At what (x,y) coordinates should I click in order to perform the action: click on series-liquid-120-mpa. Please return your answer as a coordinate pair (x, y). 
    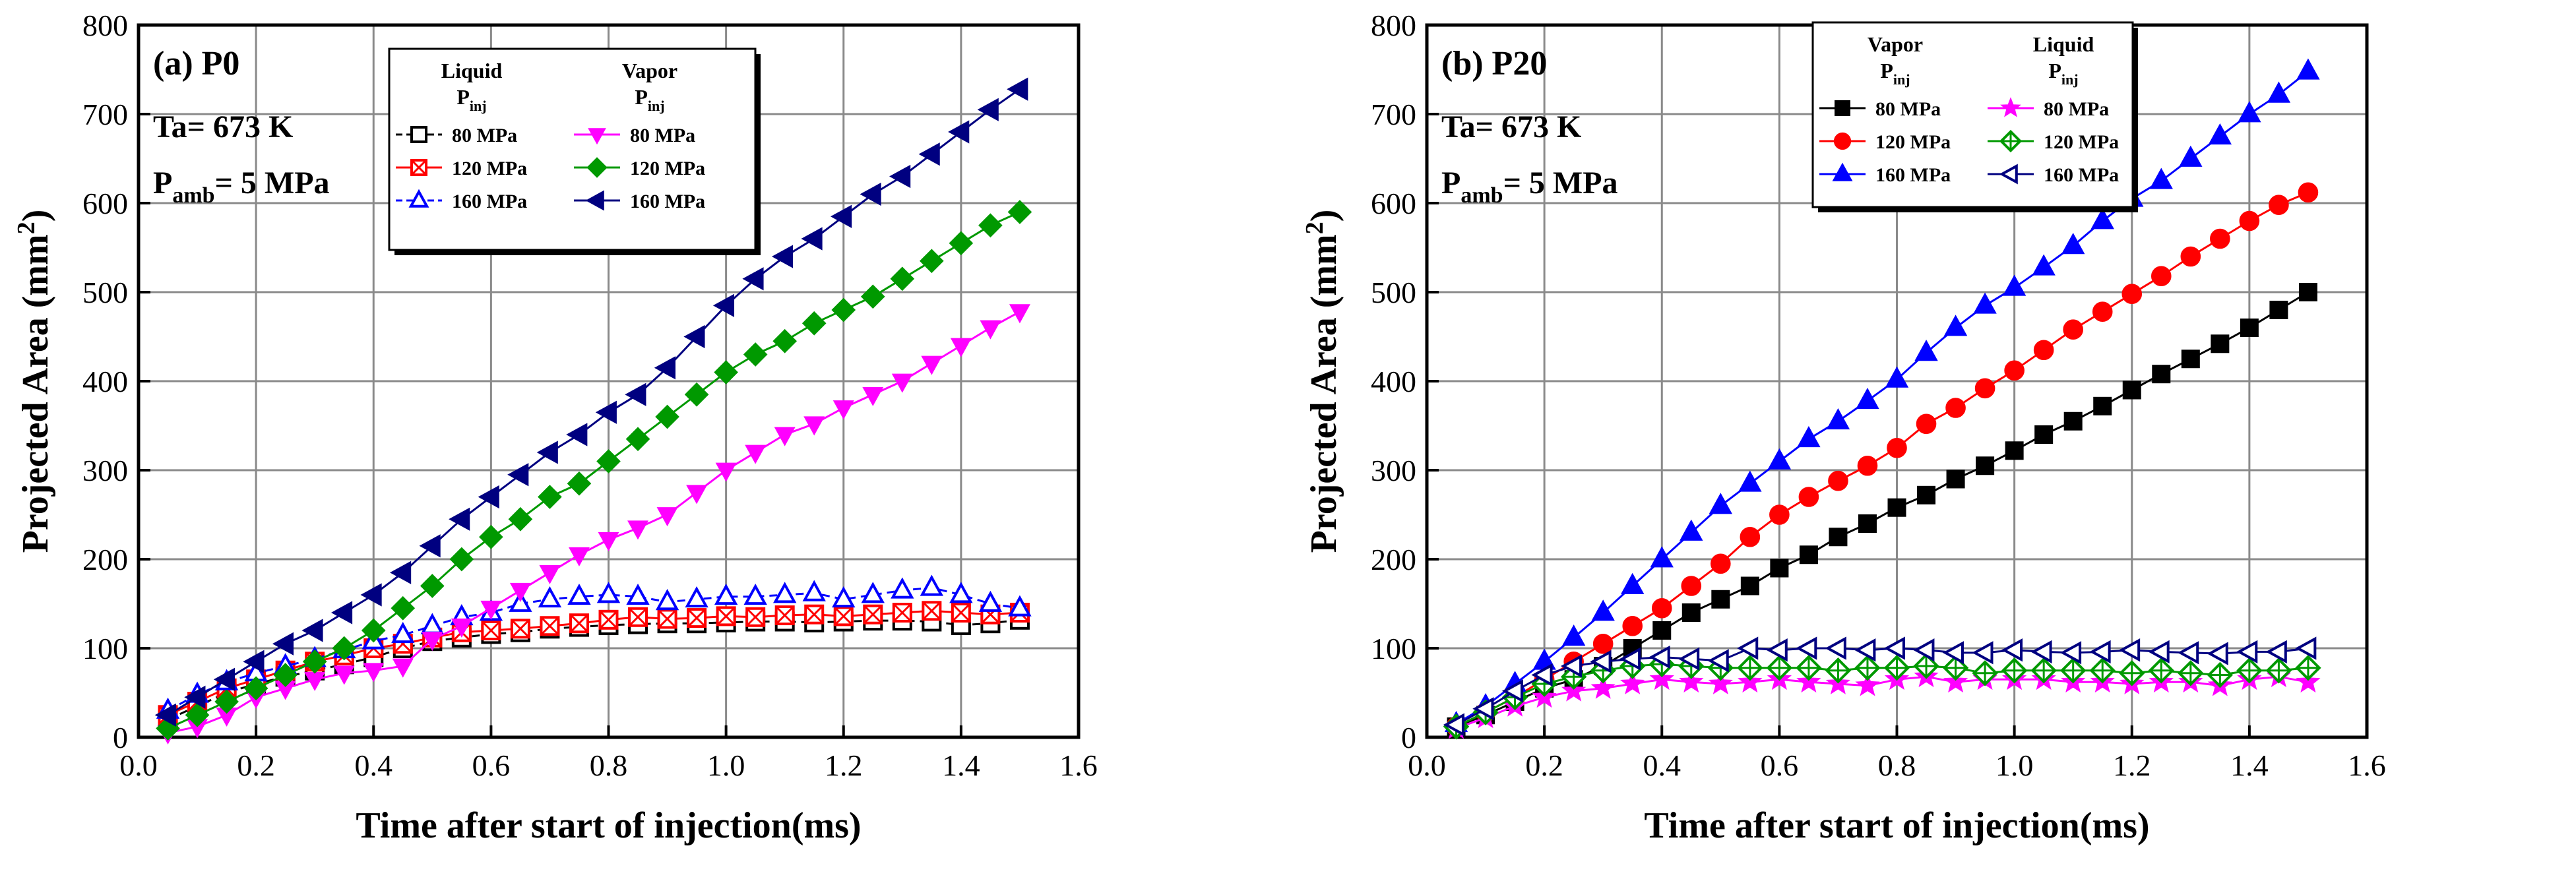
    Looking at the image, I should click on (1882, 695).